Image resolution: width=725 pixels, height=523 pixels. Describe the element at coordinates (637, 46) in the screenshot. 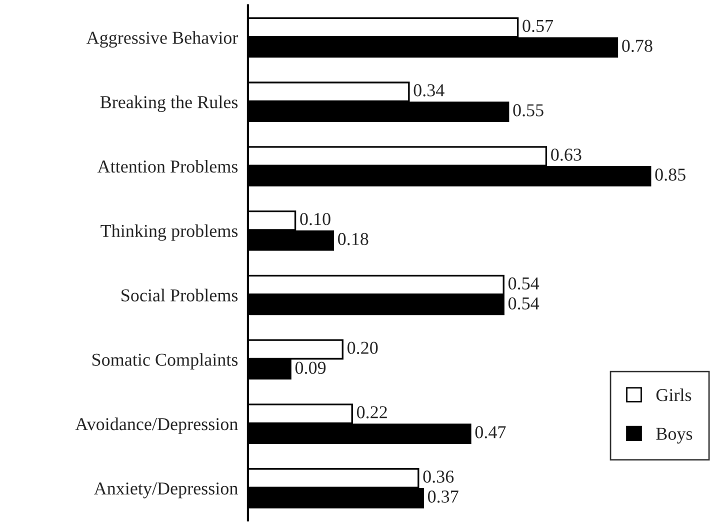

I see `data-label: 0.78` at that location.